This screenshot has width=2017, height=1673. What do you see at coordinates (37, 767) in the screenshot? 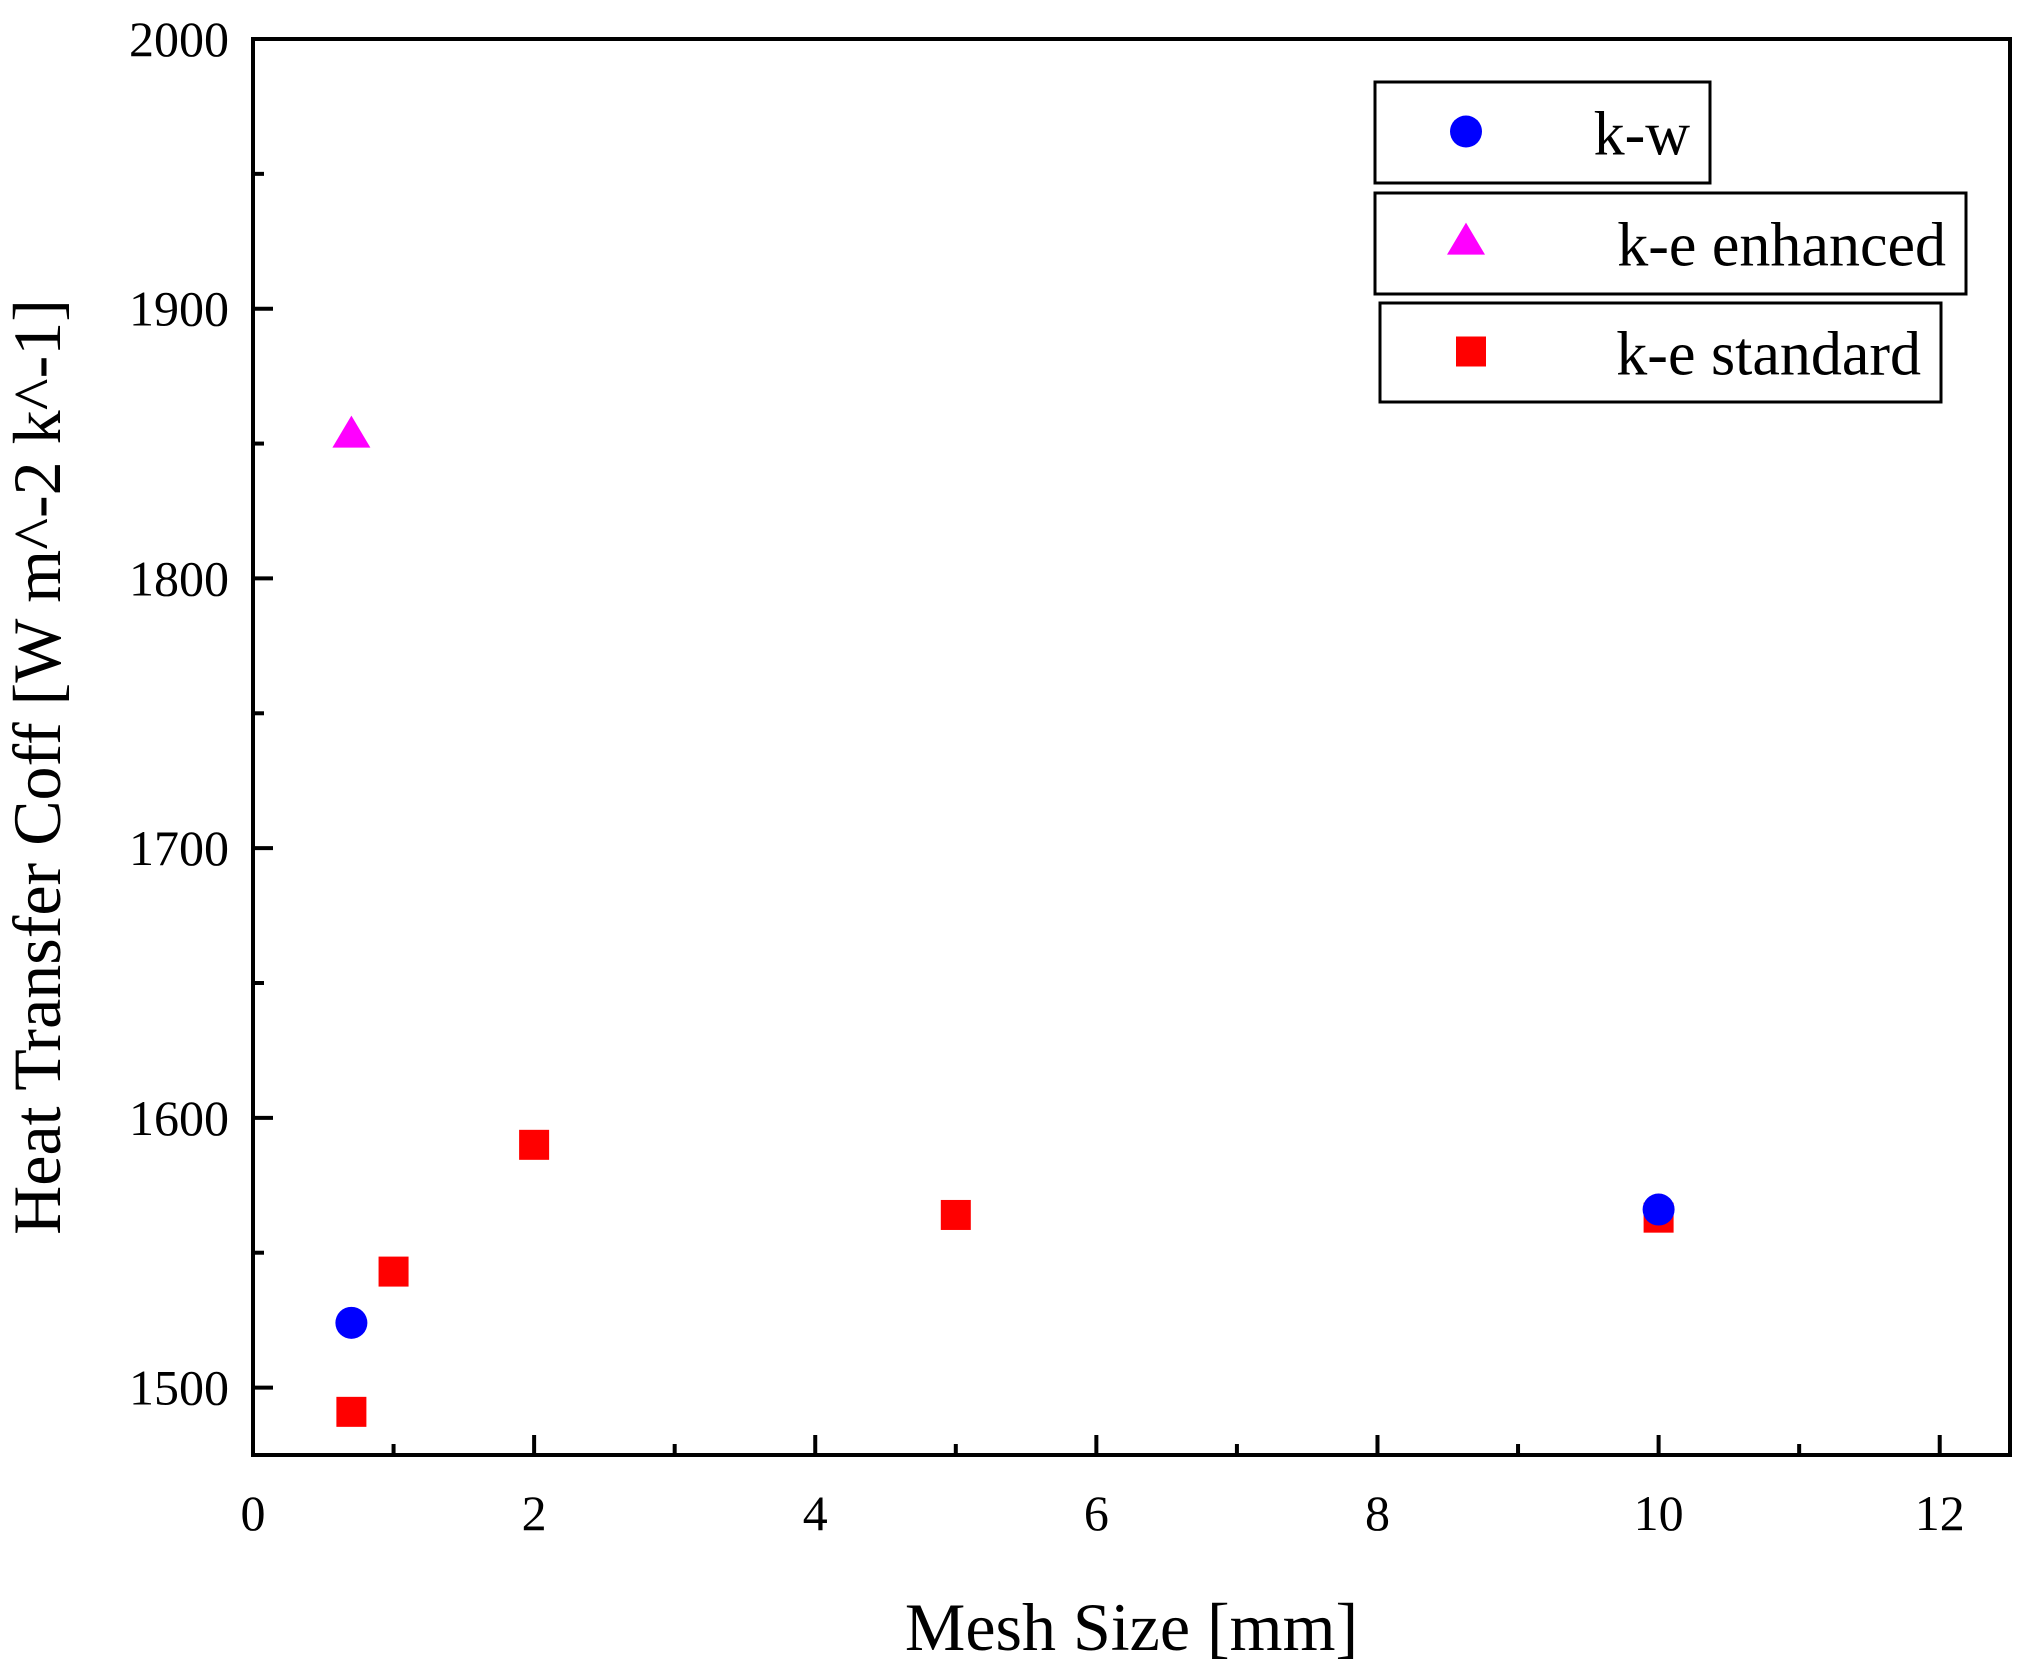
I see `y-axis-title: Heat Transfer Coff [W m^-2 k^-1]` at bounding box center [37, 767].